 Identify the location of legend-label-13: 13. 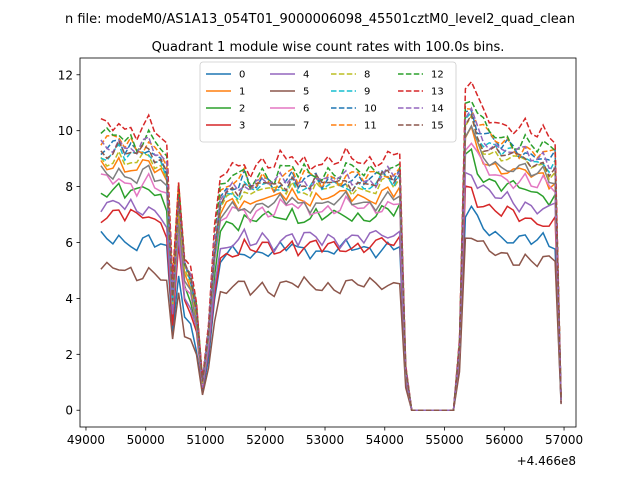
(437, 92).